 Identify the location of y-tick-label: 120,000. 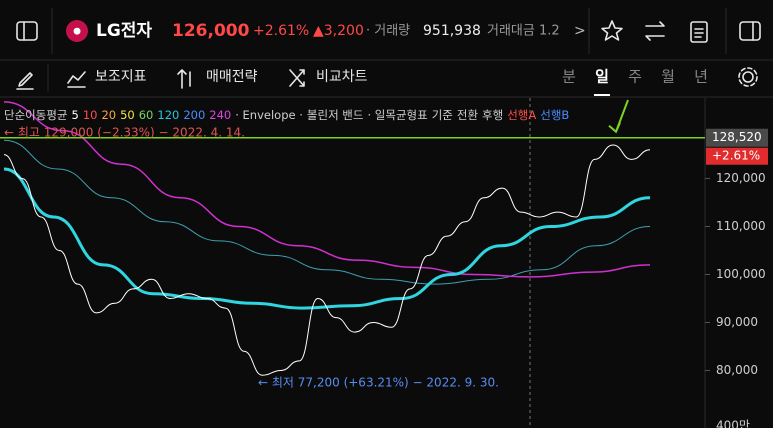
(741, 178).